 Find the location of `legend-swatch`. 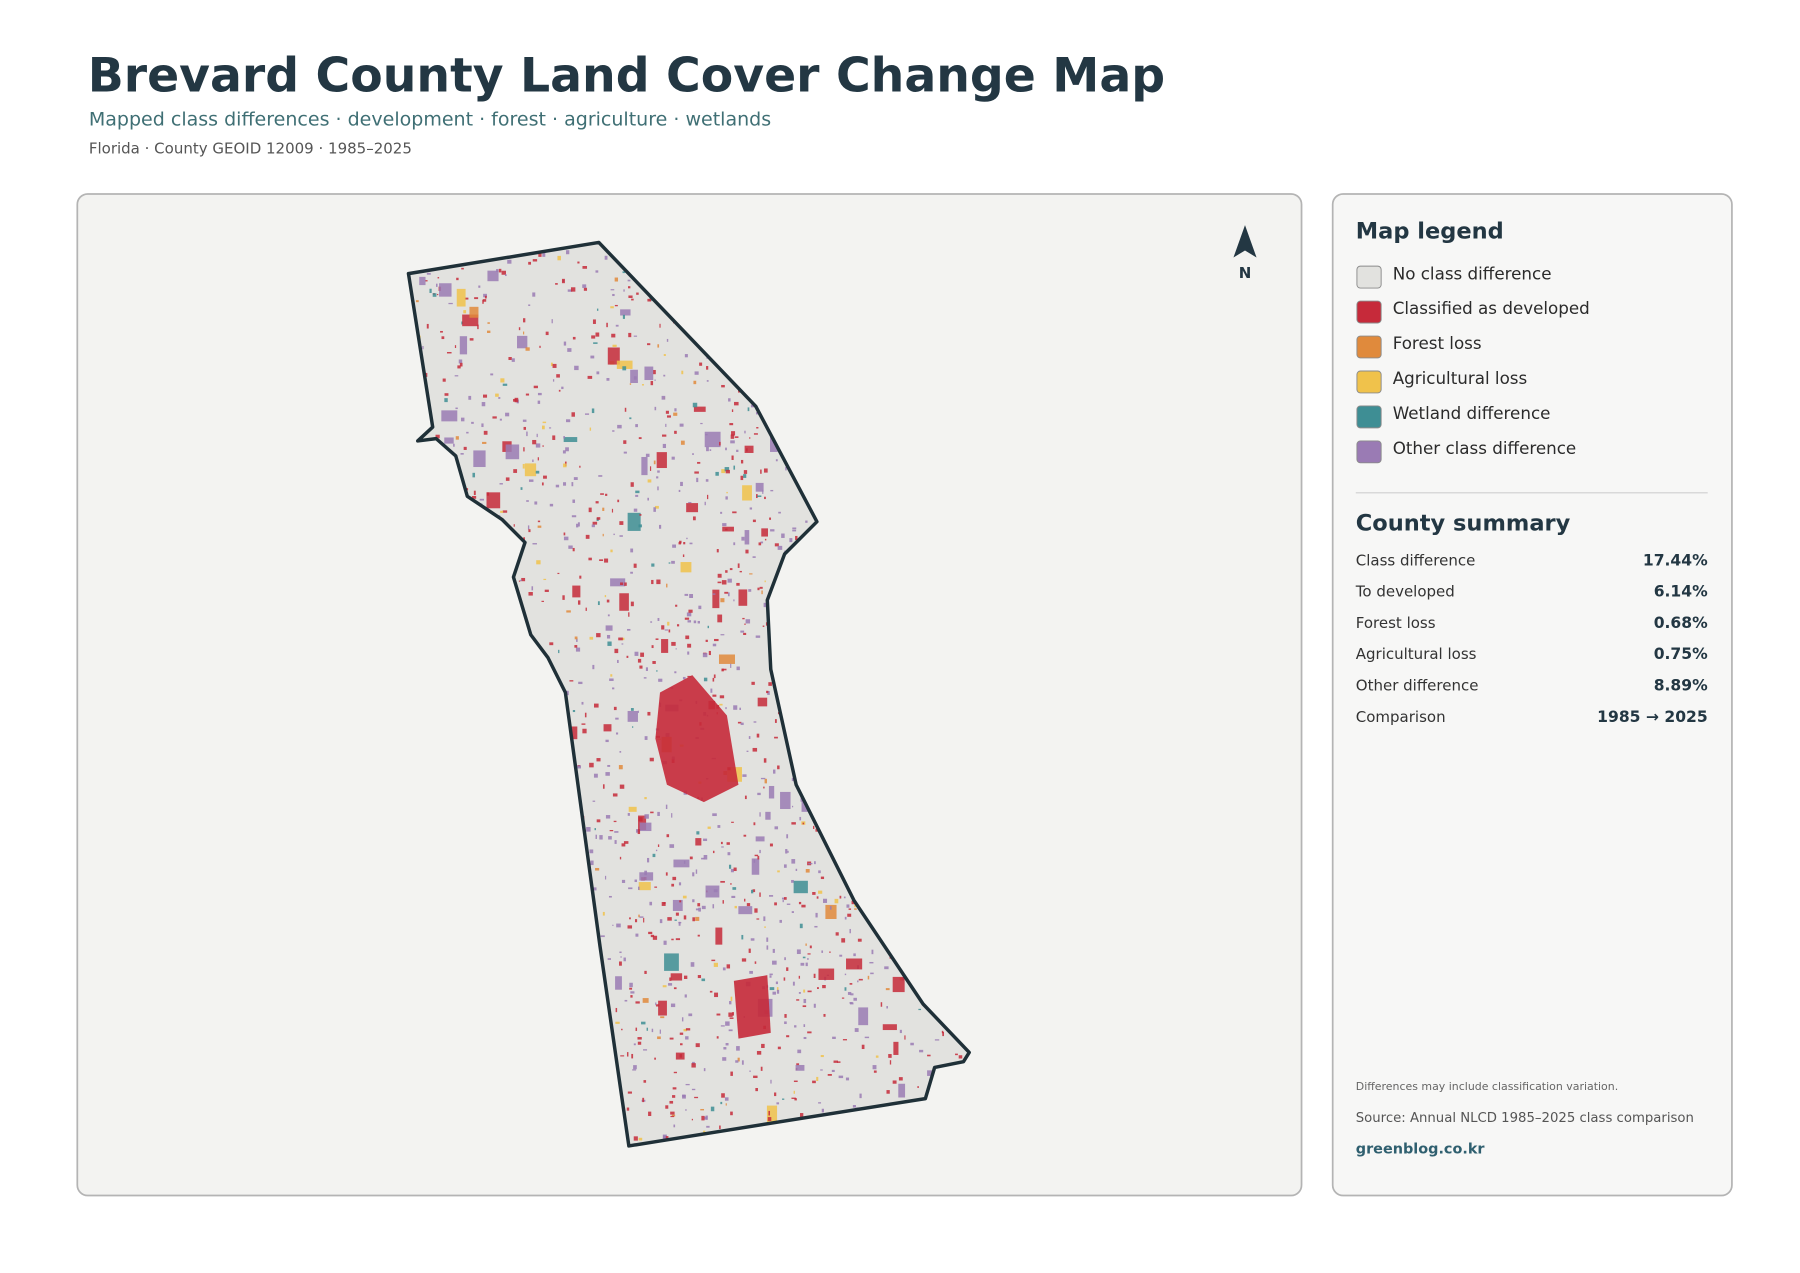

legend-swatch is located at coordinates (1369, 277).